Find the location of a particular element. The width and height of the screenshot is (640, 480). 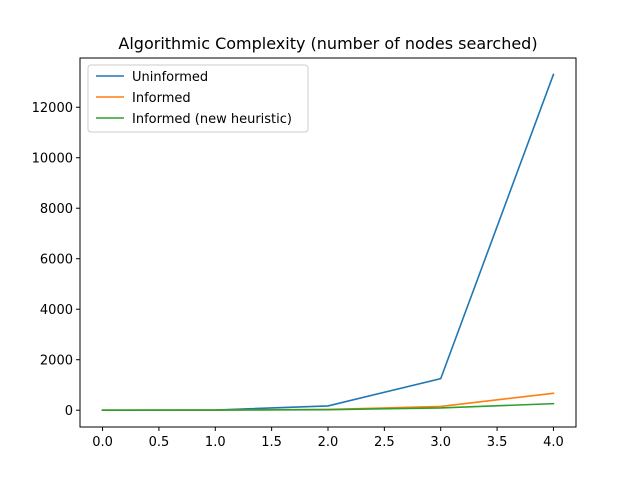

legend-box is located at coordinates (198, 98).